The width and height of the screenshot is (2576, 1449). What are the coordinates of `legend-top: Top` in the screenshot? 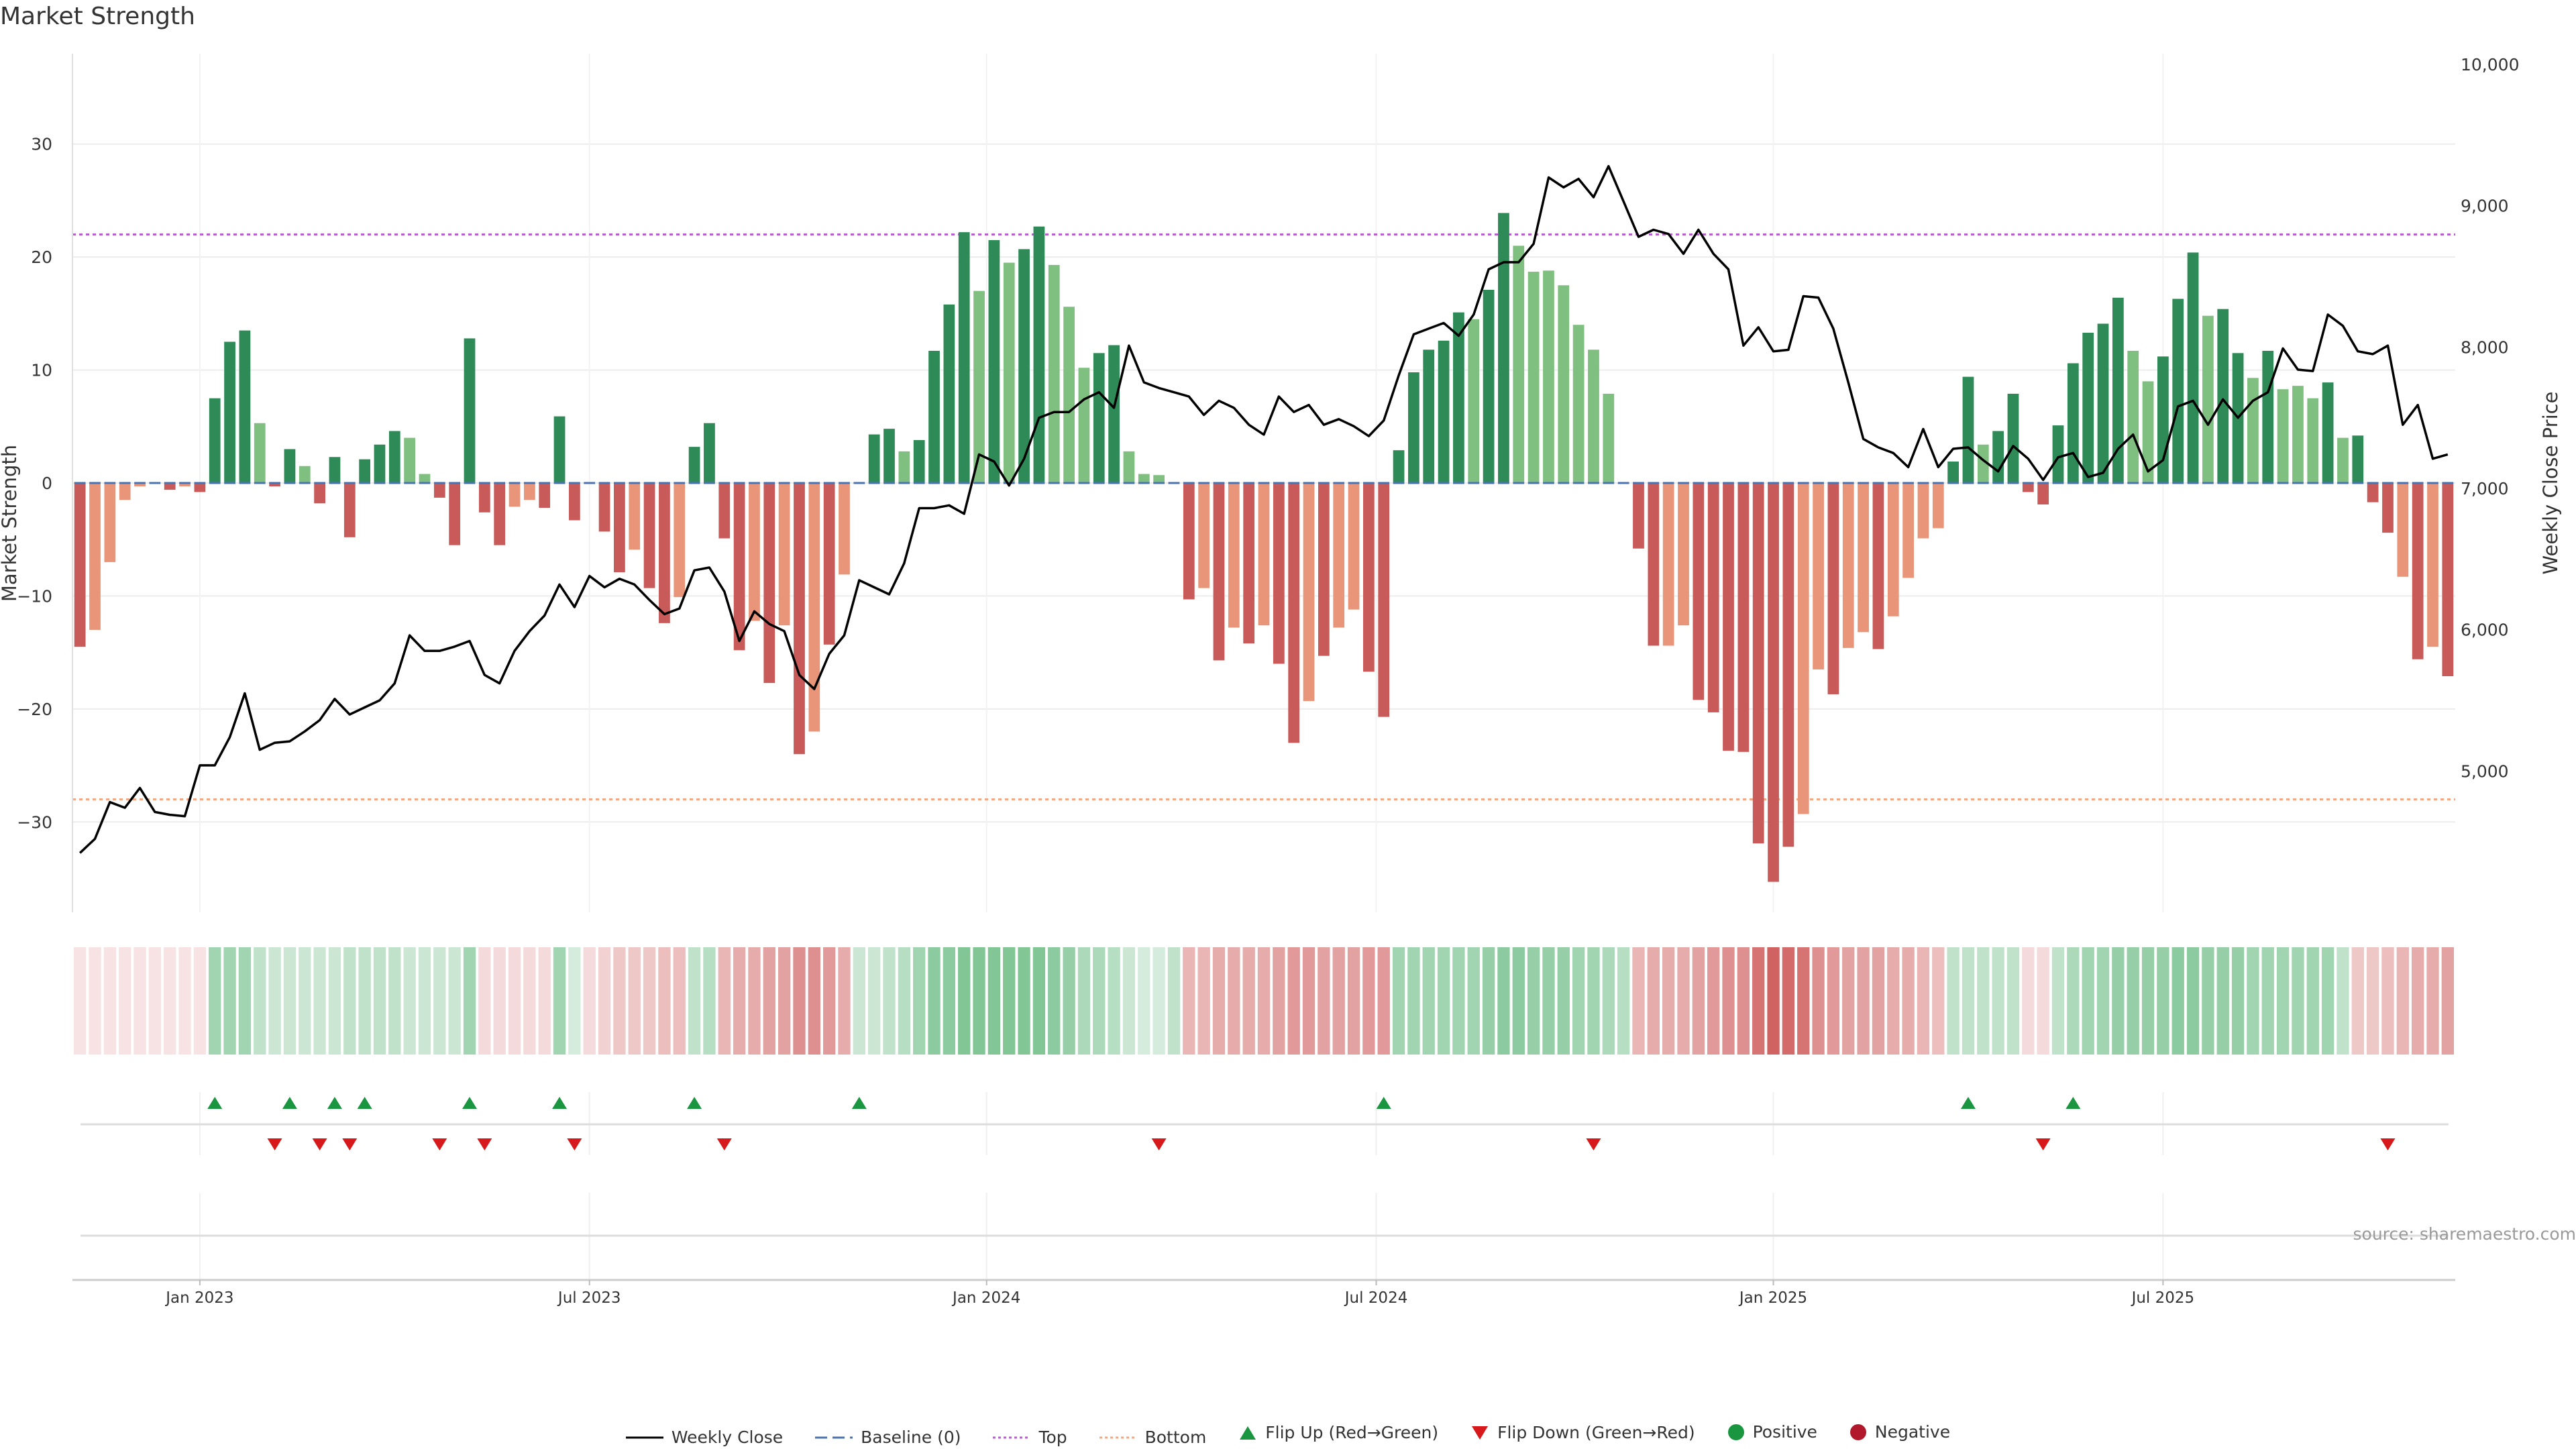 It's located at (1030, 1437).